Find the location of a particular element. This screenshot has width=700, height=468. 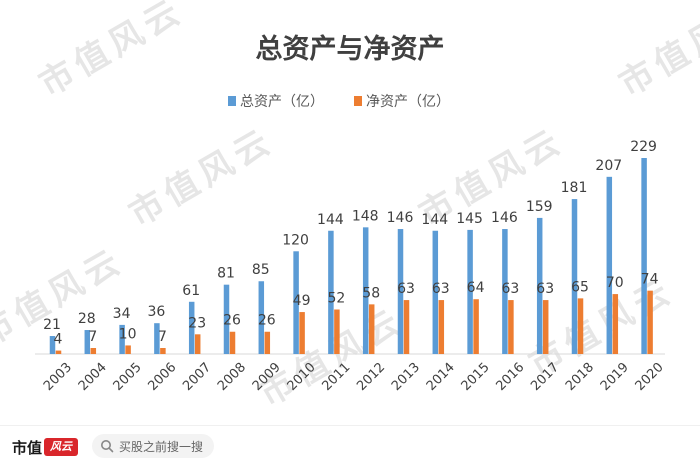

label-total-assets-2008: 81 is located at coordinates (226, 274).